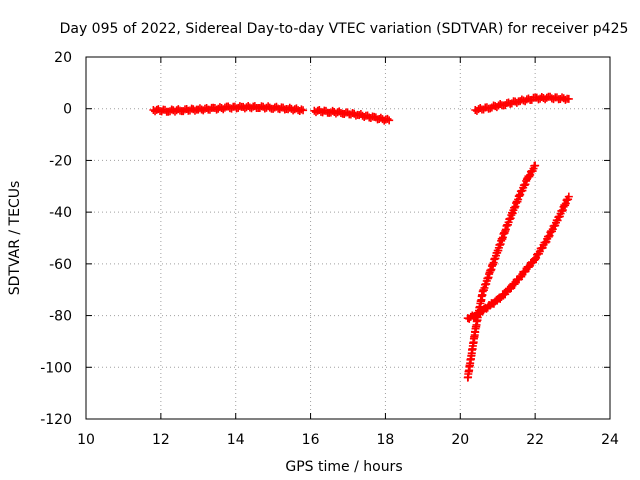  What do you see at coordinates (460, 440) in the screenshot?
I see `x-tick-label: 20` at bounding box center [460, 440].